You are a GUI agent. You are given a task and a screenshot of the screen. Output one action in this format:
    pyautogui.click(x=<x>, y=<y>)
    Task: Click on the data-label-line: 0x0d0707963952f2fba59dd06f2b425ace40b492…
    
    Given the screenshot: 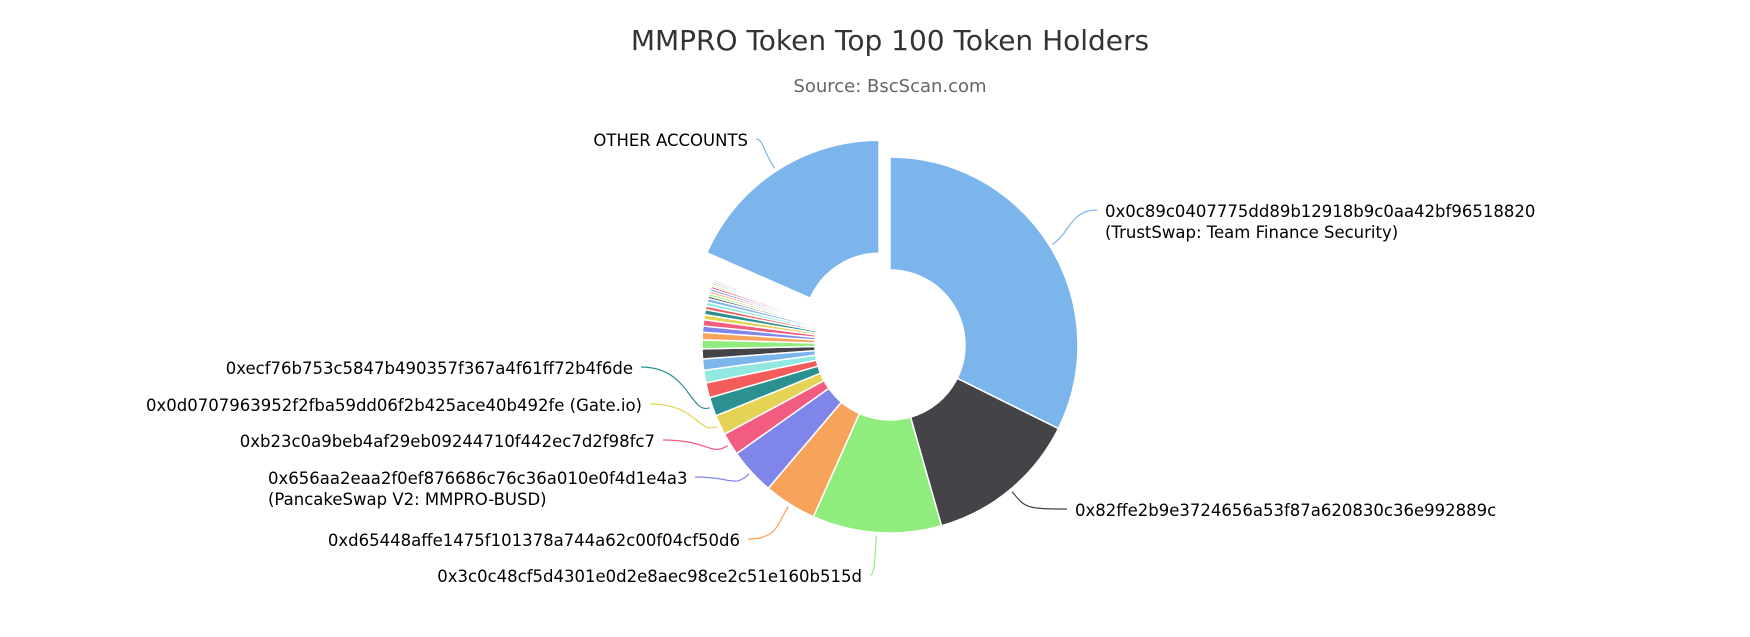 What is the action you would take?
    pyautogui.click(x=394, y=405)
    